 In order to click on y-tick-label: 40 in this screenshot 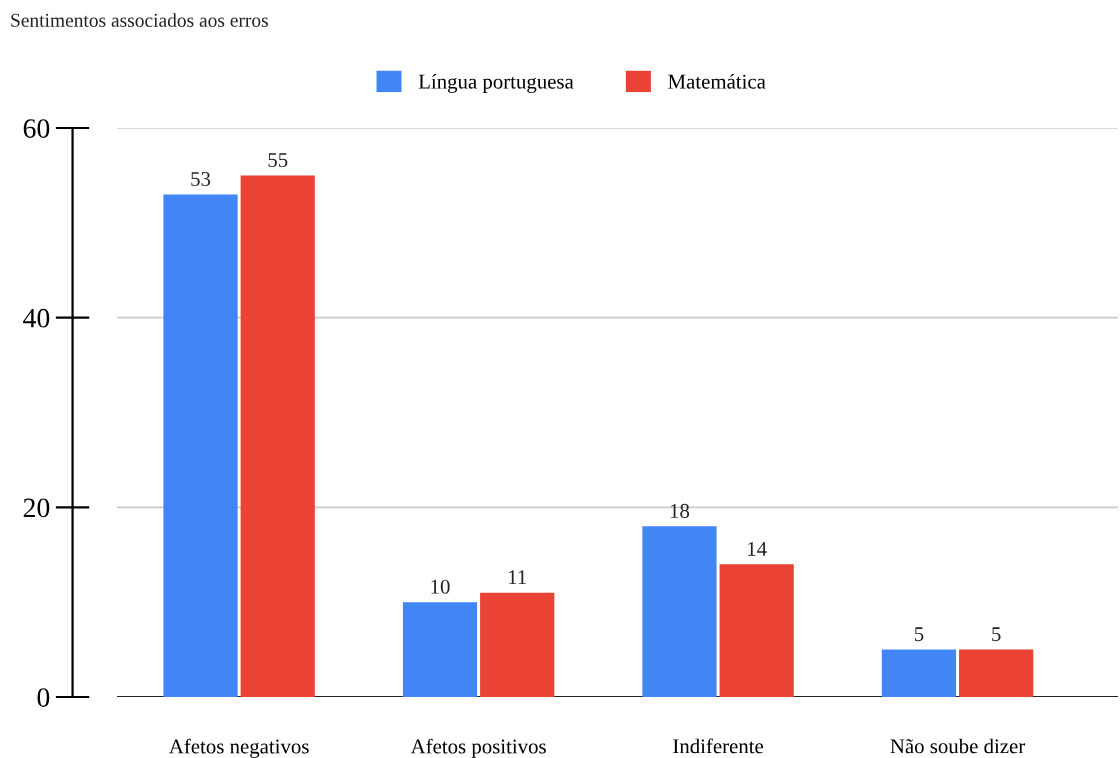, I will do `click(36, 318)`.